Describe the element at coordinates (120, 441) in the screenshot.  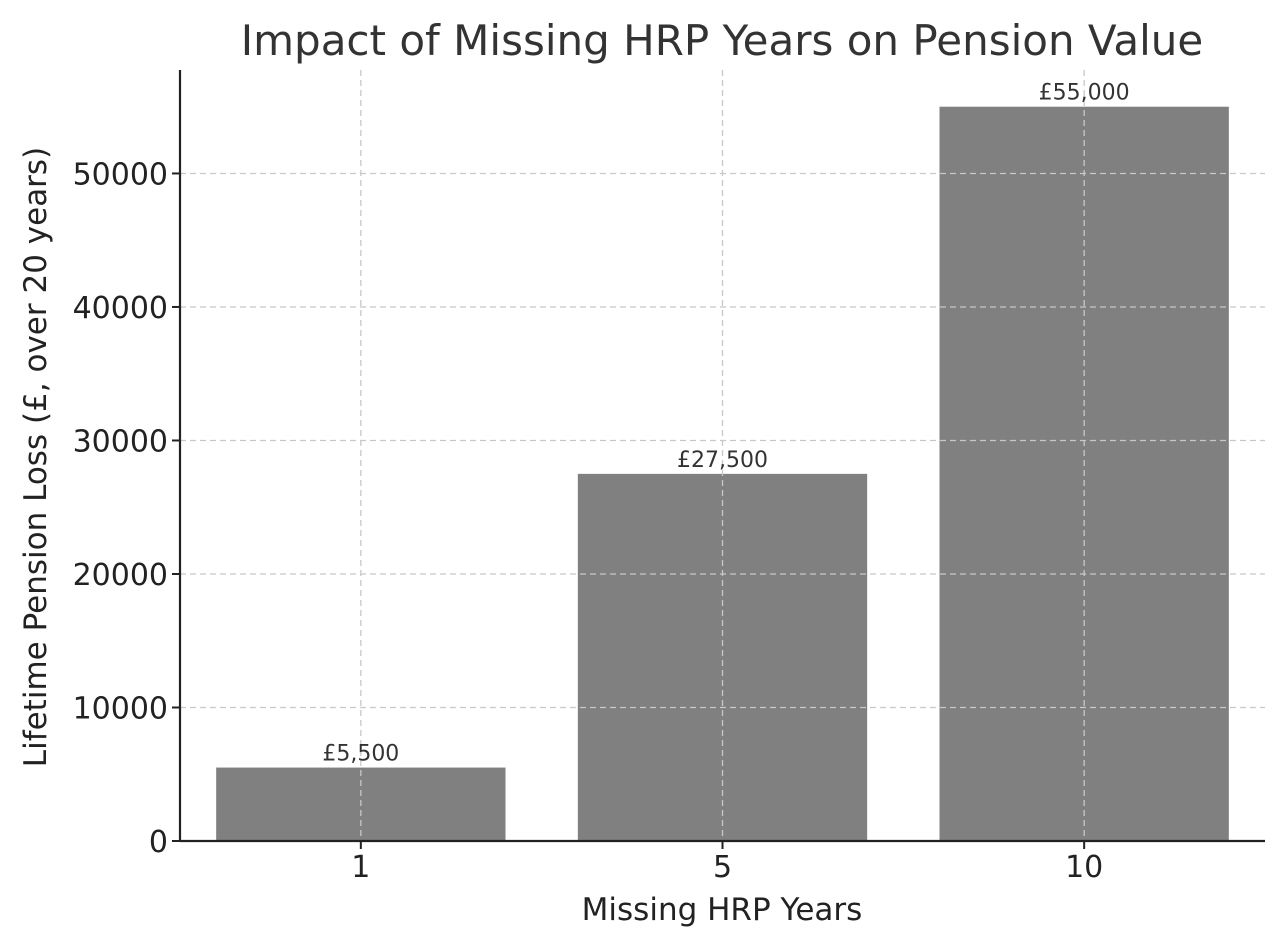
I see `y-tick-label: 30000` at that location.